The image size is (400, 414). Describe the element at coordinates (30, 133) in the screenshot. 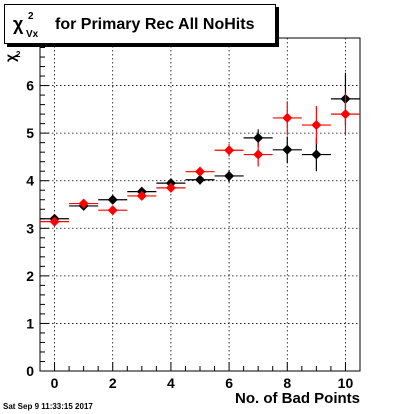

I see `y-tick-label: 5` at that location.